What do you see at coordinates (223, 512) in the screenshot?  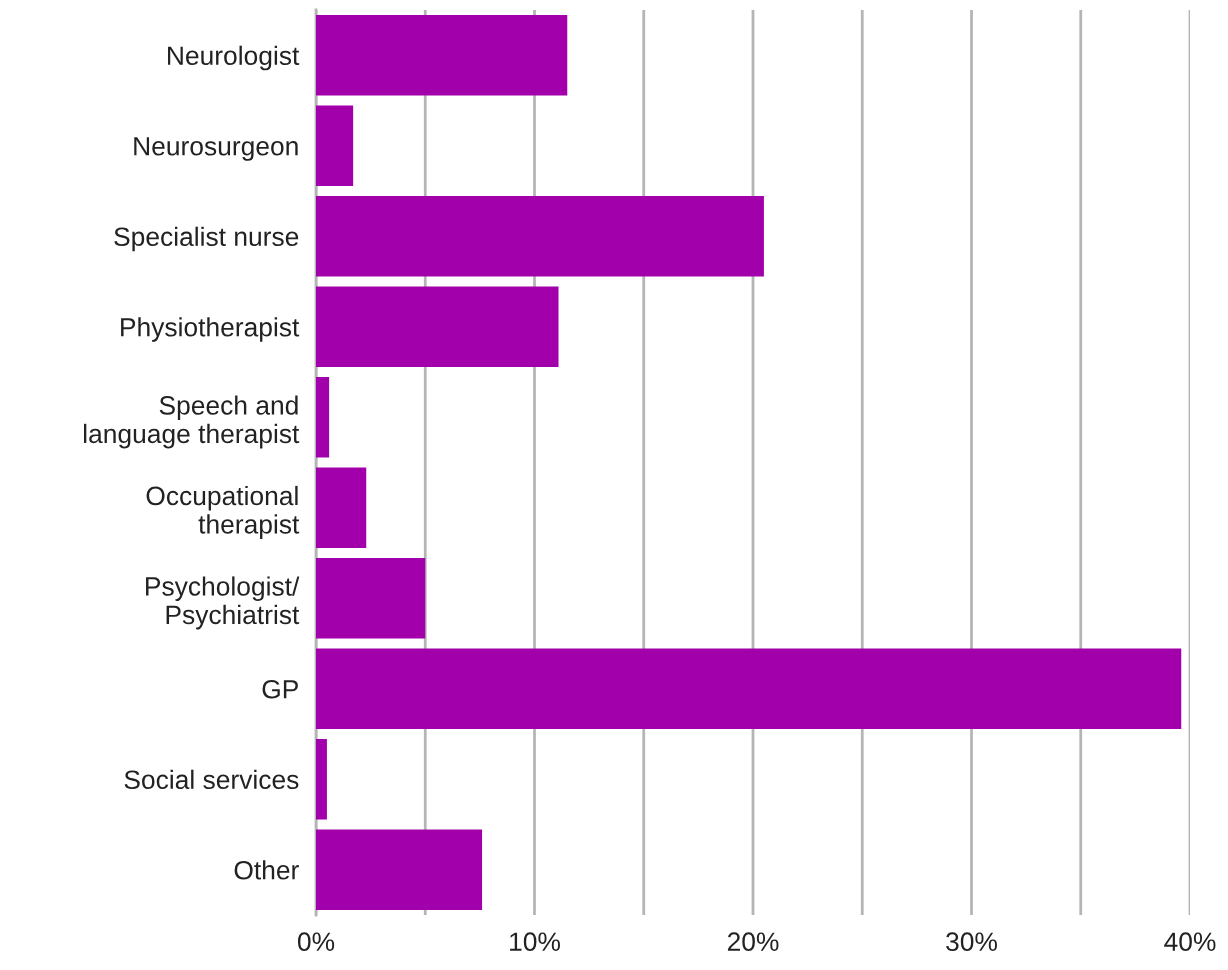 I see `y-tick-label: Occupational therapist` at bounding box center [223, 512].